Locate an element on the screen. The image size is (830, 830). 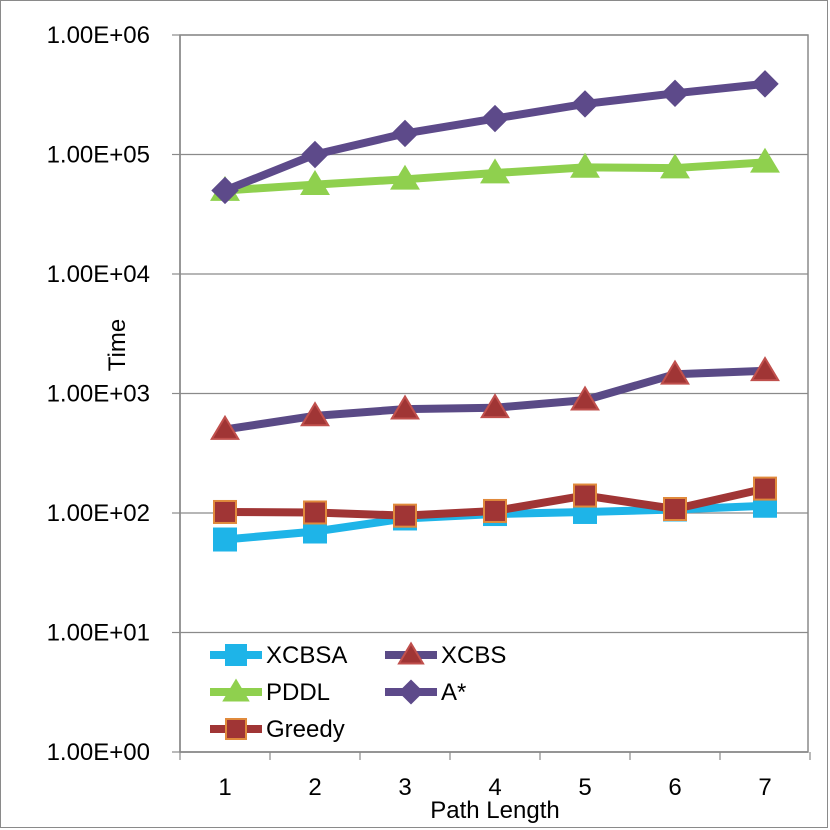
x-axis-title: Path Length is located at coordinates (494, 810).